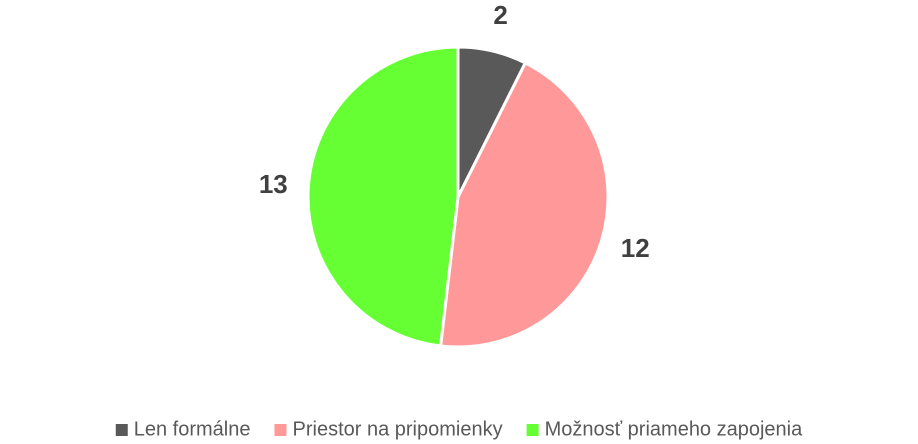  Describe the element at coordinates (635, 248) in the screenshot. I see `data-label: 12` at that location.